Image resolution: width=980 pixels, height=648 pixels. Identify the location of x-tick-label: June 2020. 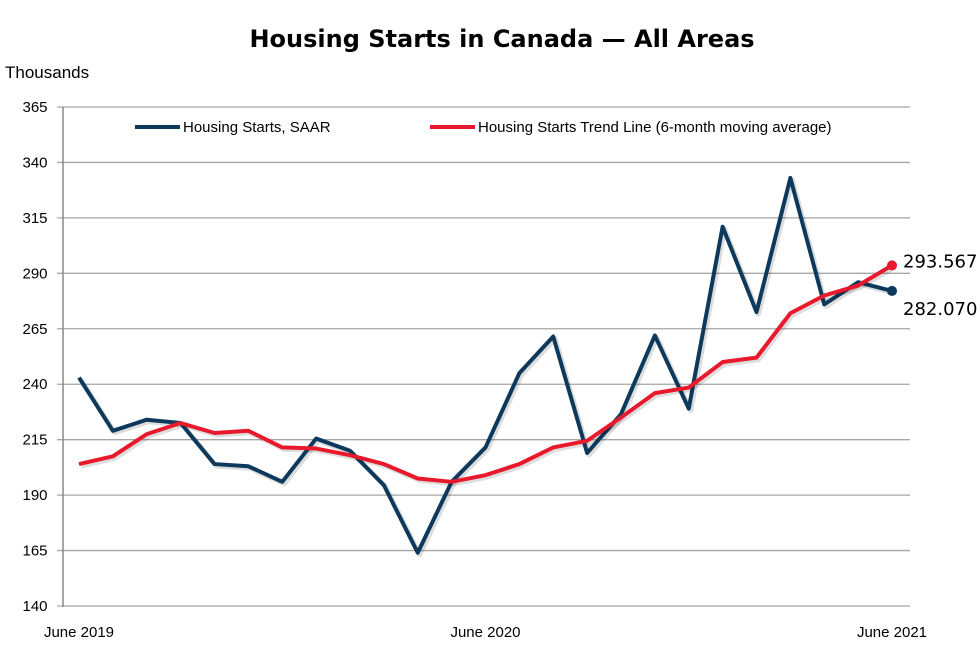
(485, 632).